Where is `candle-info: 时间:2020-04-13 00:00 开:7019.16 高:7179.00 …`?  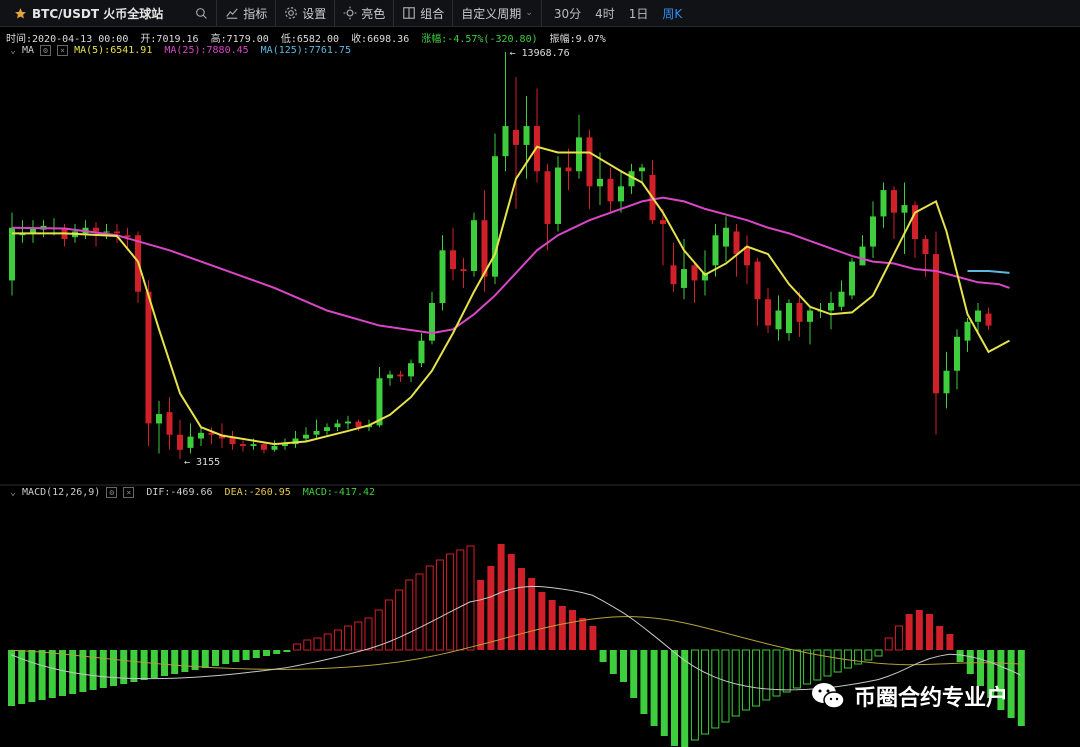 candle-info: 时间:2020-04-13 00:00 开:7019.16 高:7179.00 … is located at coordinates (306, 37).